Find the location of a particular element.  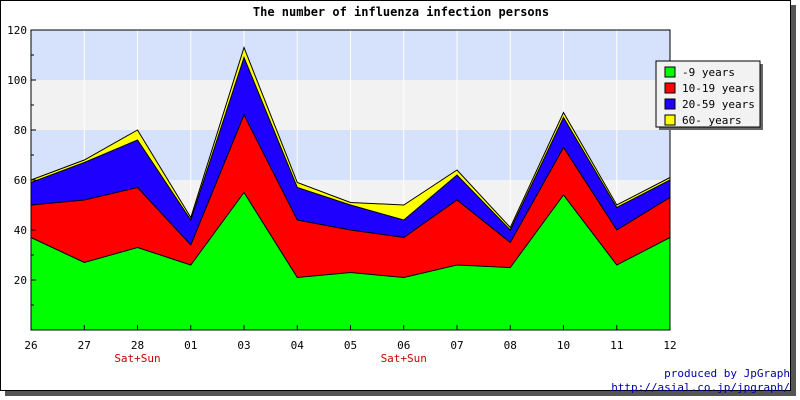

x-tick-label: 28 is located at coordinates (137, 345).